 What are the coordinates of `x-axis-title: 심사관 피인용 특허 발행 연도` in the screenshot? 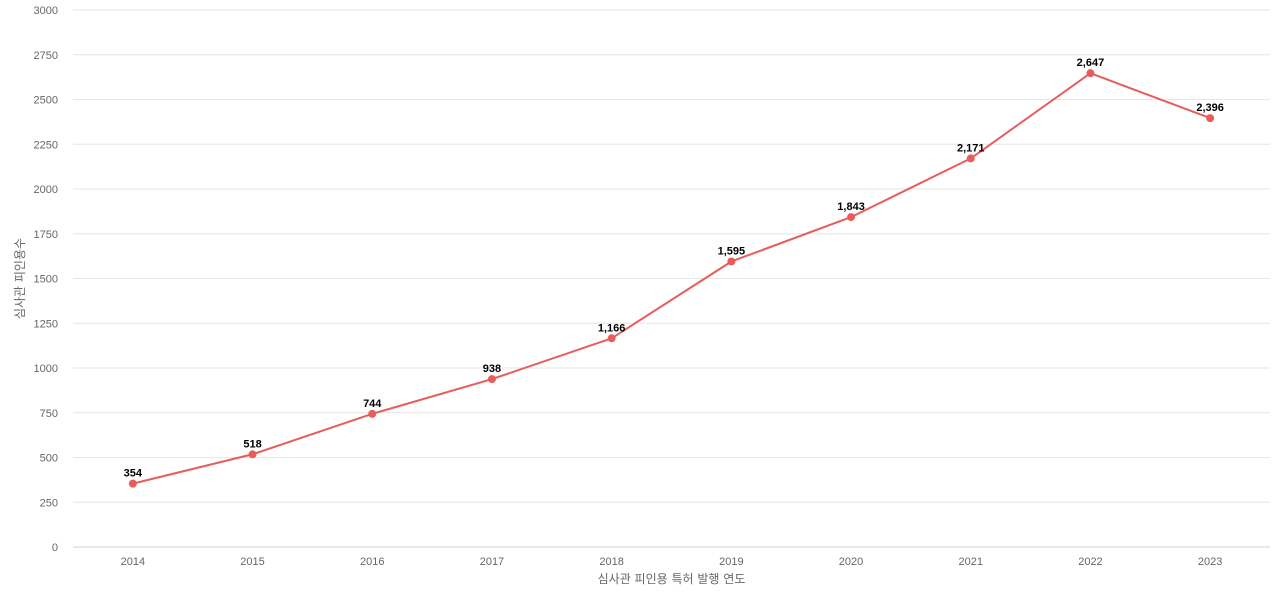 It's located at (672, 578).